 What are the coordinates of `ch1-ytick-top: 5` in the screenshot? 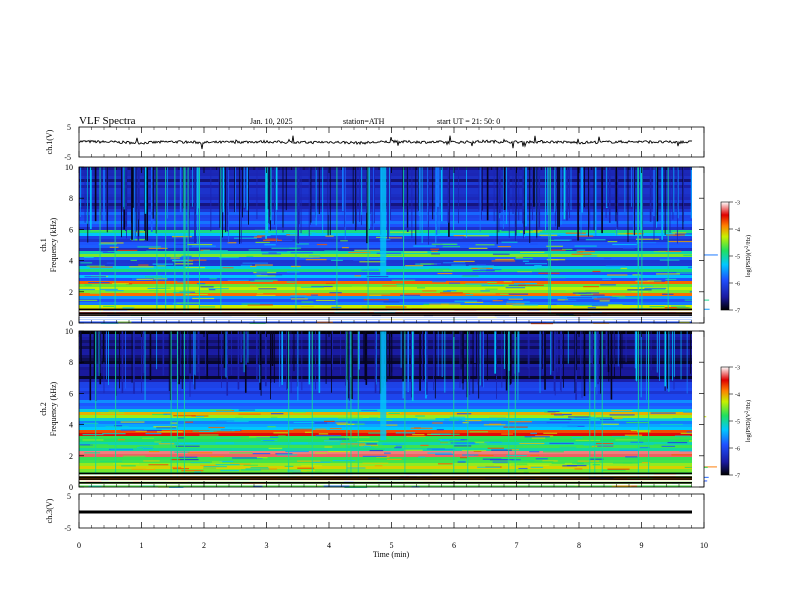 It's located at (69, 127).